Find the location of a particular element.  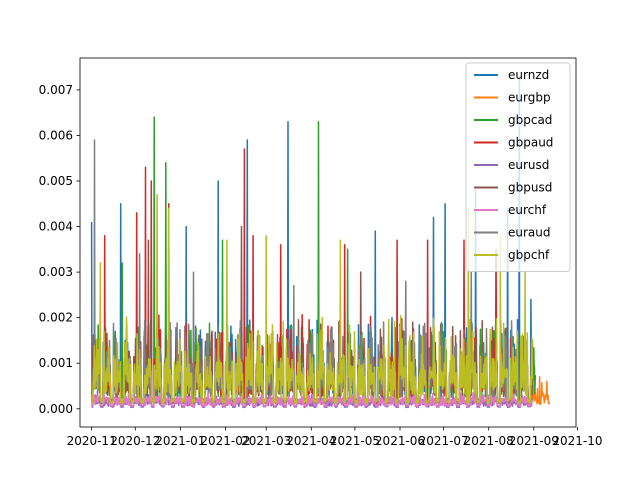

x-tick-label: 2021-05 is located at coordinates (355, 441).